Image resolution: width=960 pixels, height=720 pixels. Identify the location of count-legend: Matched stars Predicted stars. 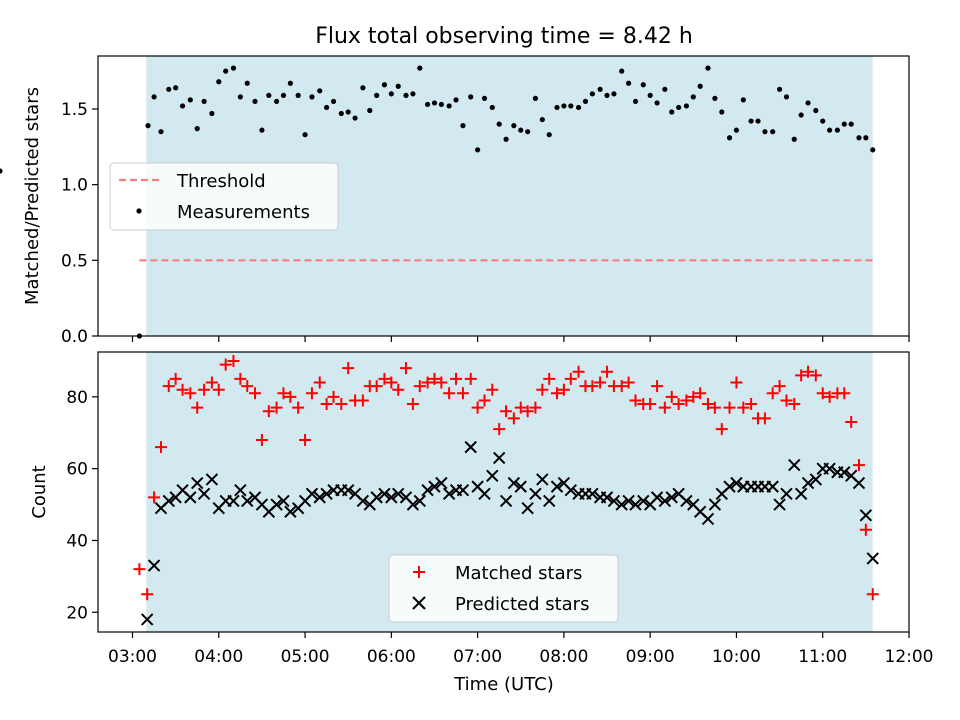
(503, 588).